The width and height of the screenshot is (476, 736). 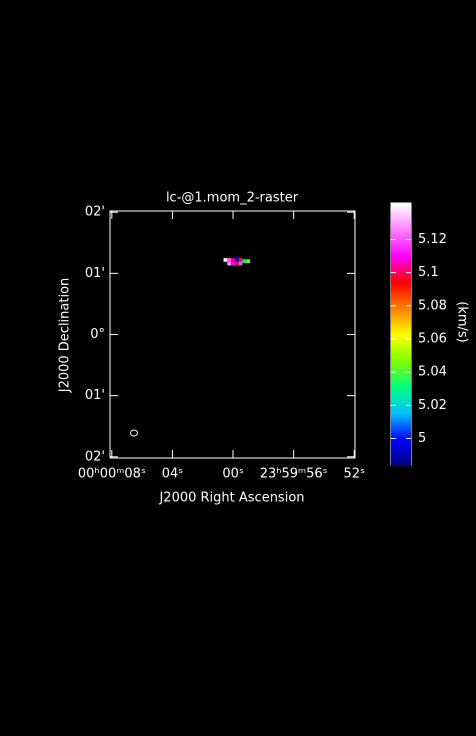 I want to click on x-tick-label: 23ʰ59ᵐ56ˢ, so click(x=294, y=474).